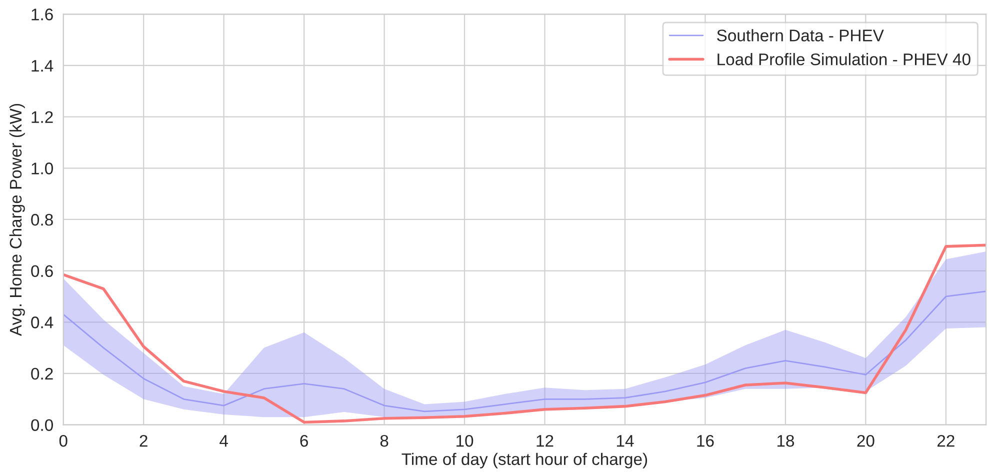  Describe the element at coordinates (43, 66) in the screenshot. I see `y-tick-label: 1.4` at that location.